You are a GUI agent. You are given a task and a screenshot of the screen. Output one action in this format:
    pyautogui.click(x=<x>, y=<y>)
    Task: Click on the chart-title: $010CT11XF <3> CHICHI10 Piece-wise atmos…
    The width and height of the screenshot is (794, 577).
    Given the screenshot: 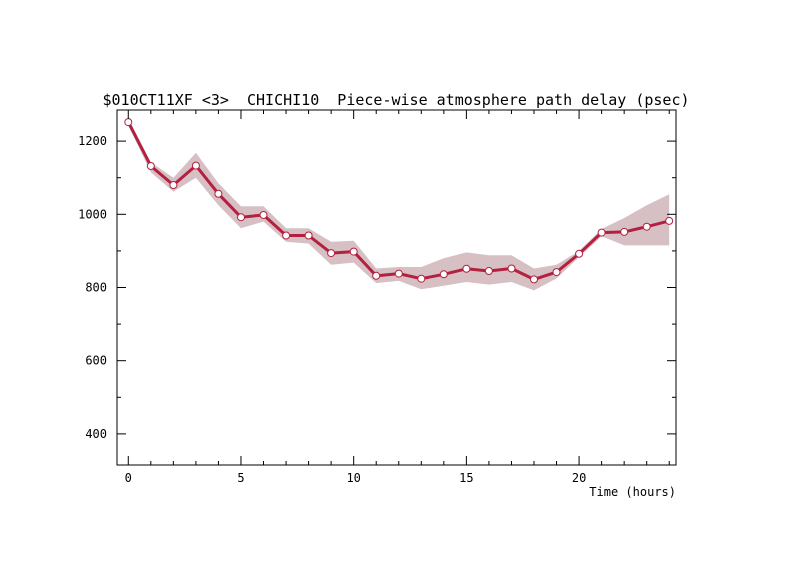 What is the action you would take?
    pyautogui.click(x=396, y=100)
    